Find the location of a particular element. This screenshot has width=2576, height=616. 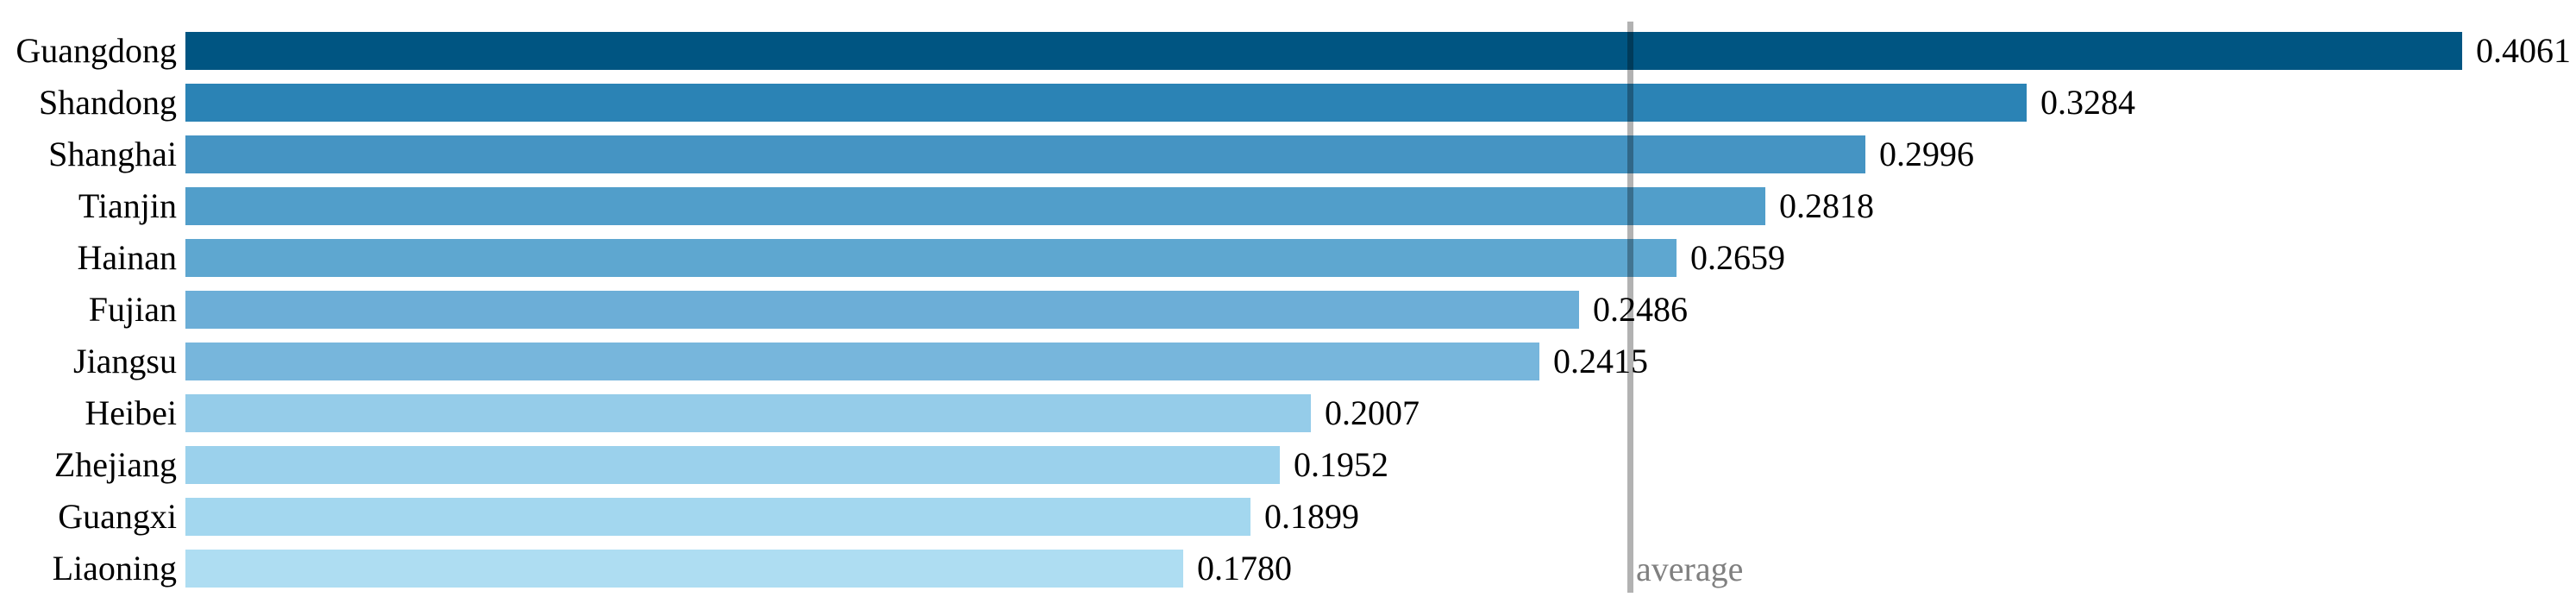

bar-row: Guangdong 0.4061 is located at coordinates (1288, 51).